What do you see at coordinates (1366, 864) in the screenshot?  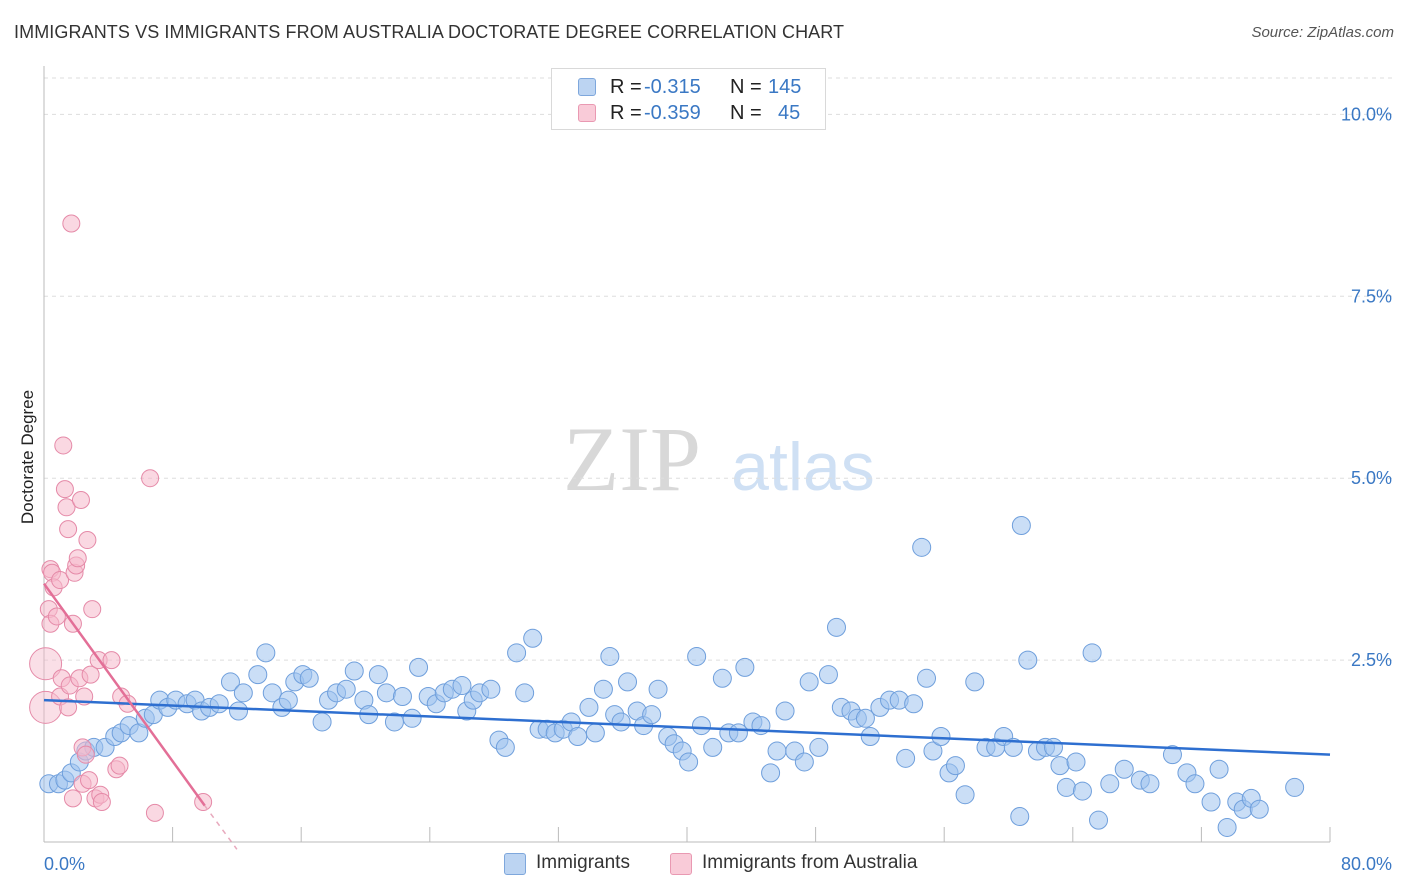 I see `x-tick-label-max: 80.0%` at bounding box center [1366, 864].